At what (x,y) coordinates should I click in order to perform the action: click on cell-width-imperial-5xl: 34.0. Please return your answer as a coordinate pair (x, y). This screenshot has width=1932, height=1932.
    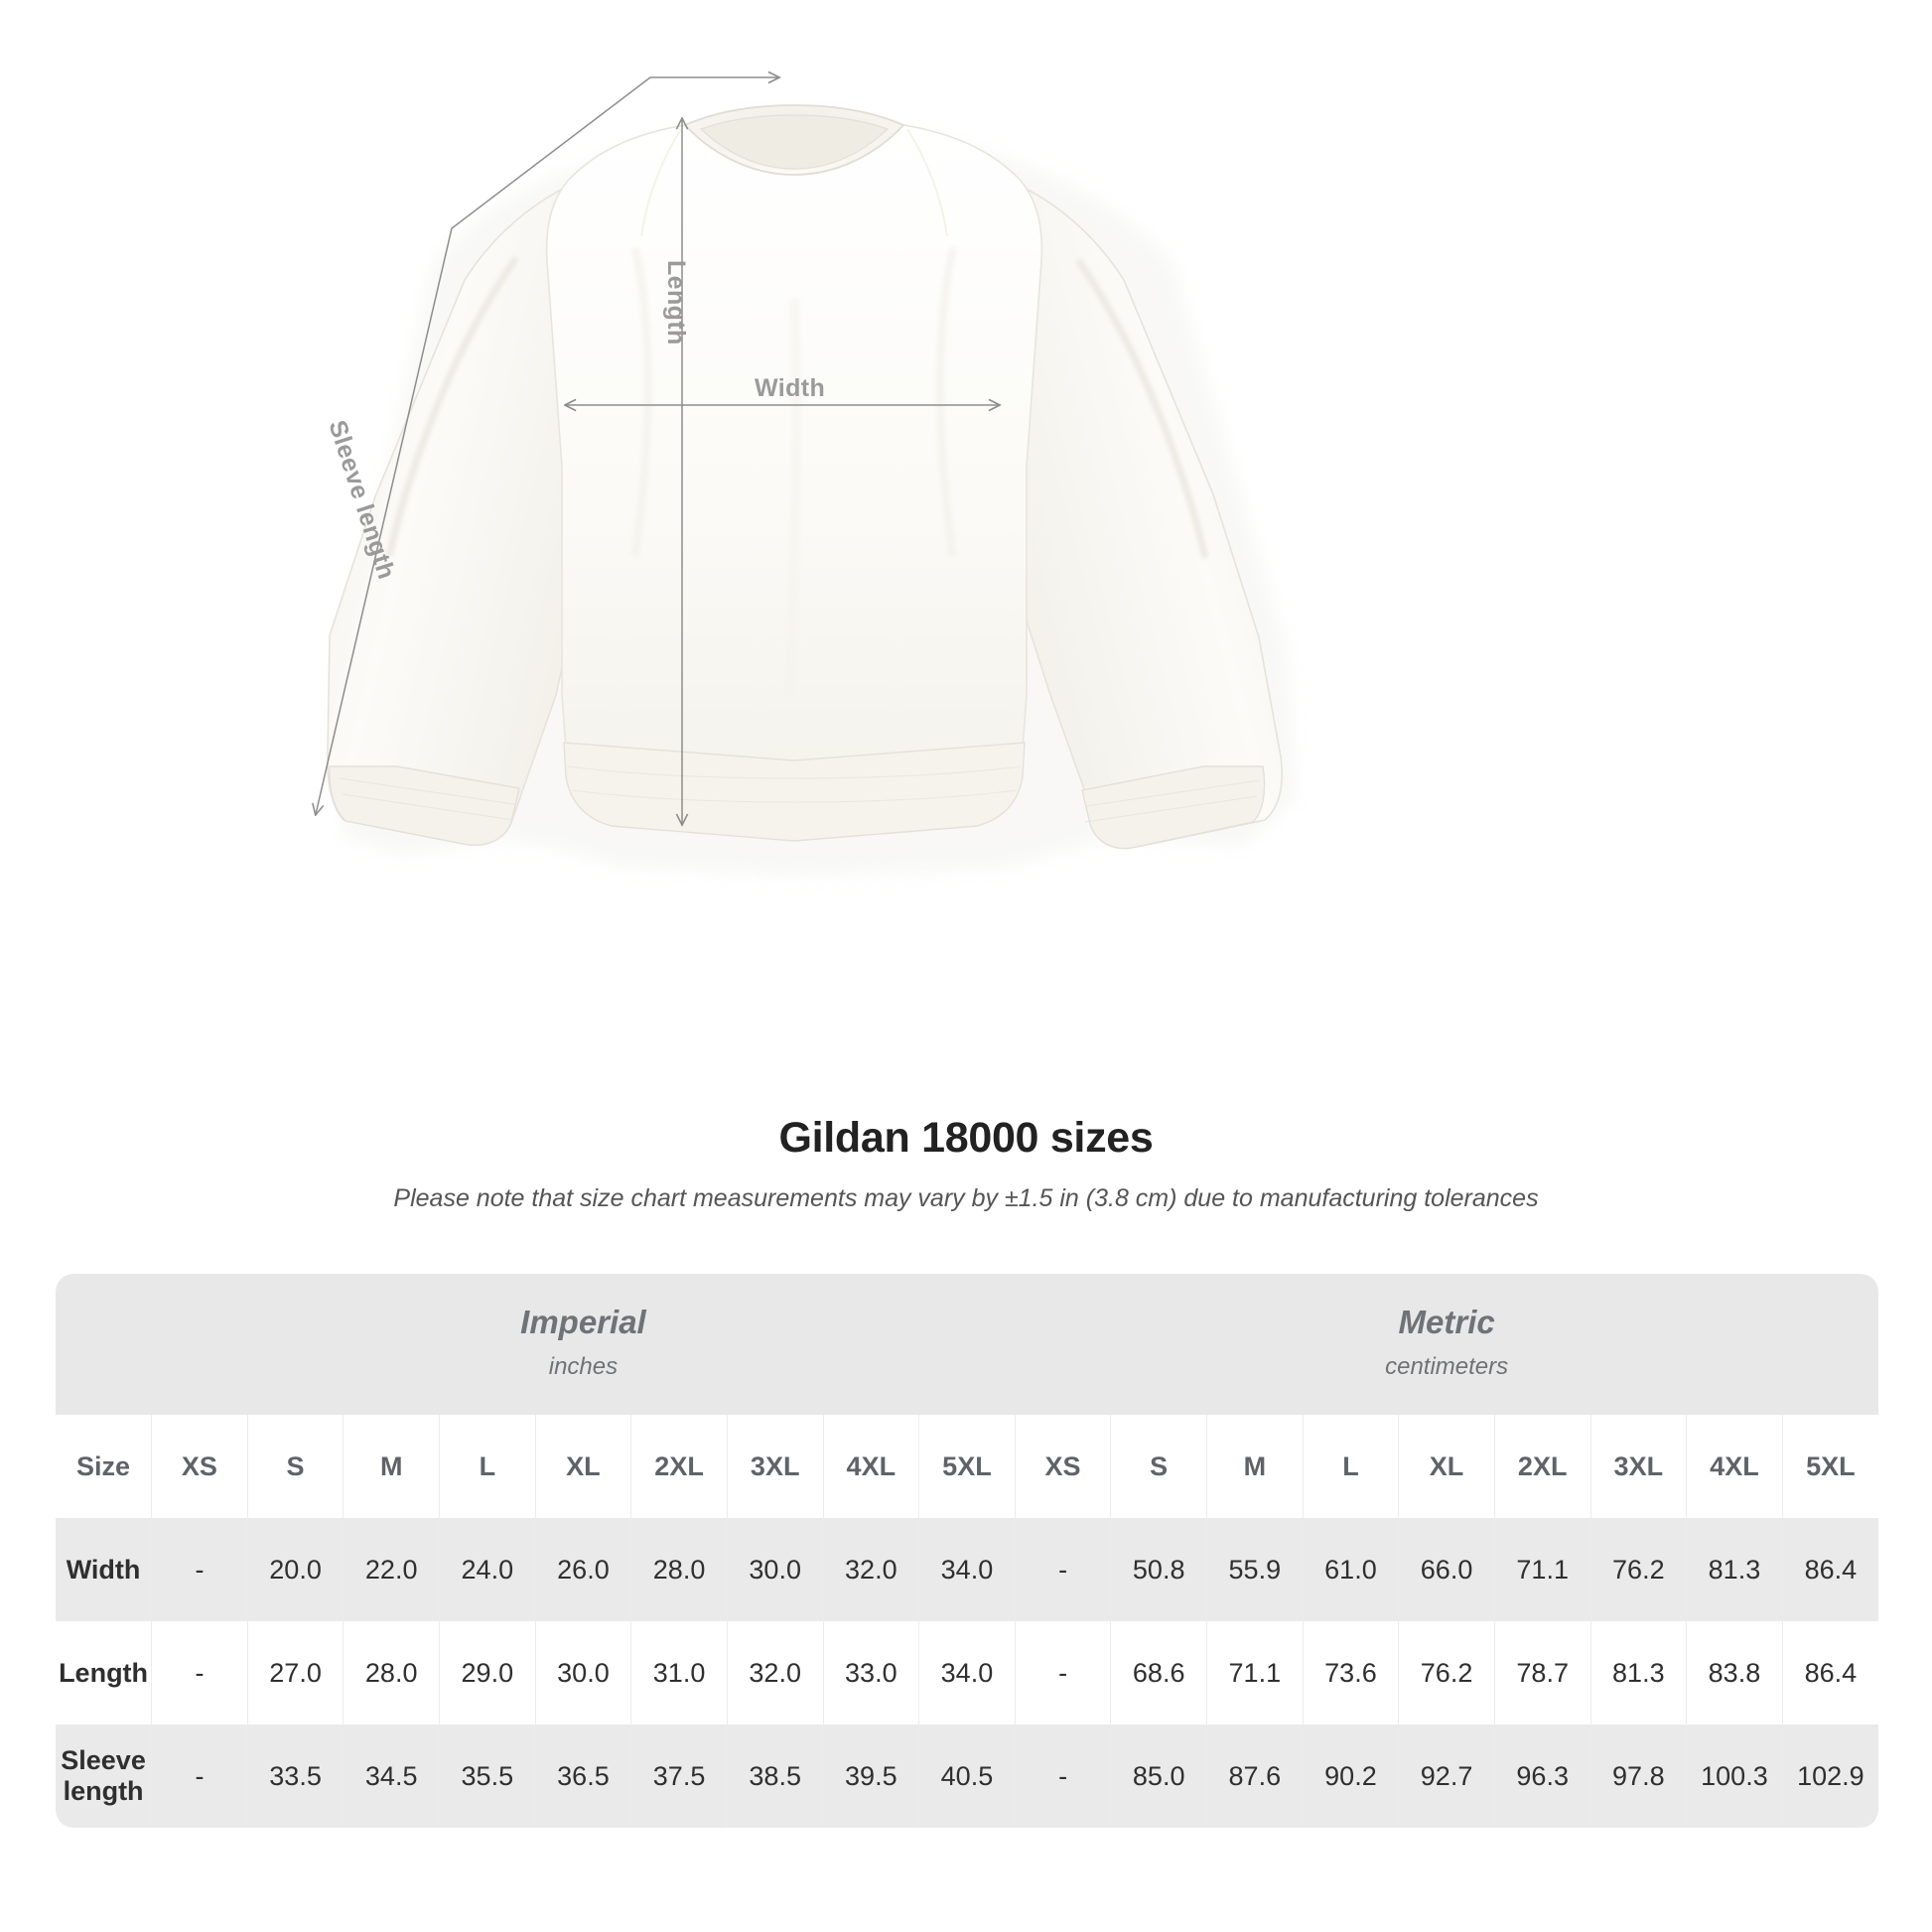
    Looking at the image, I should click on (967, 1570).